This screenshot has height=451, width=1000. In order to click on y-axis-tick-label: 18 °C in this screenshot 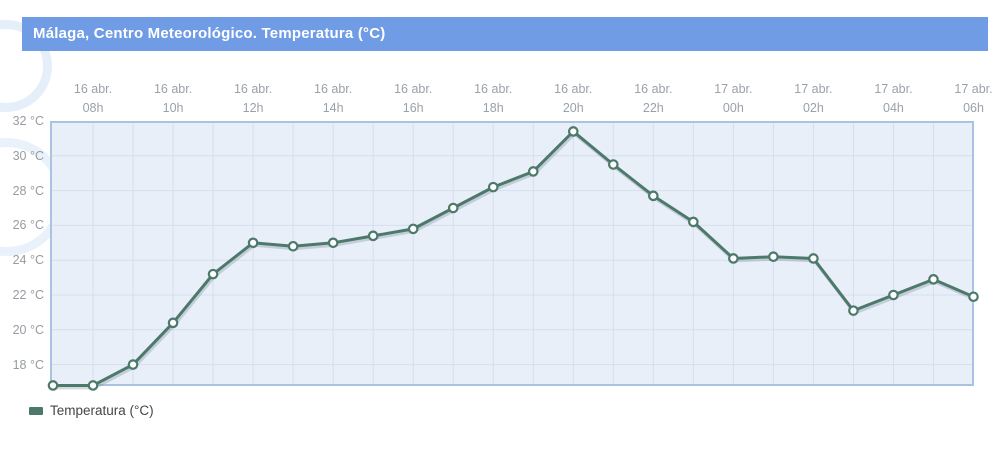, I will do `click(28, 364)`.